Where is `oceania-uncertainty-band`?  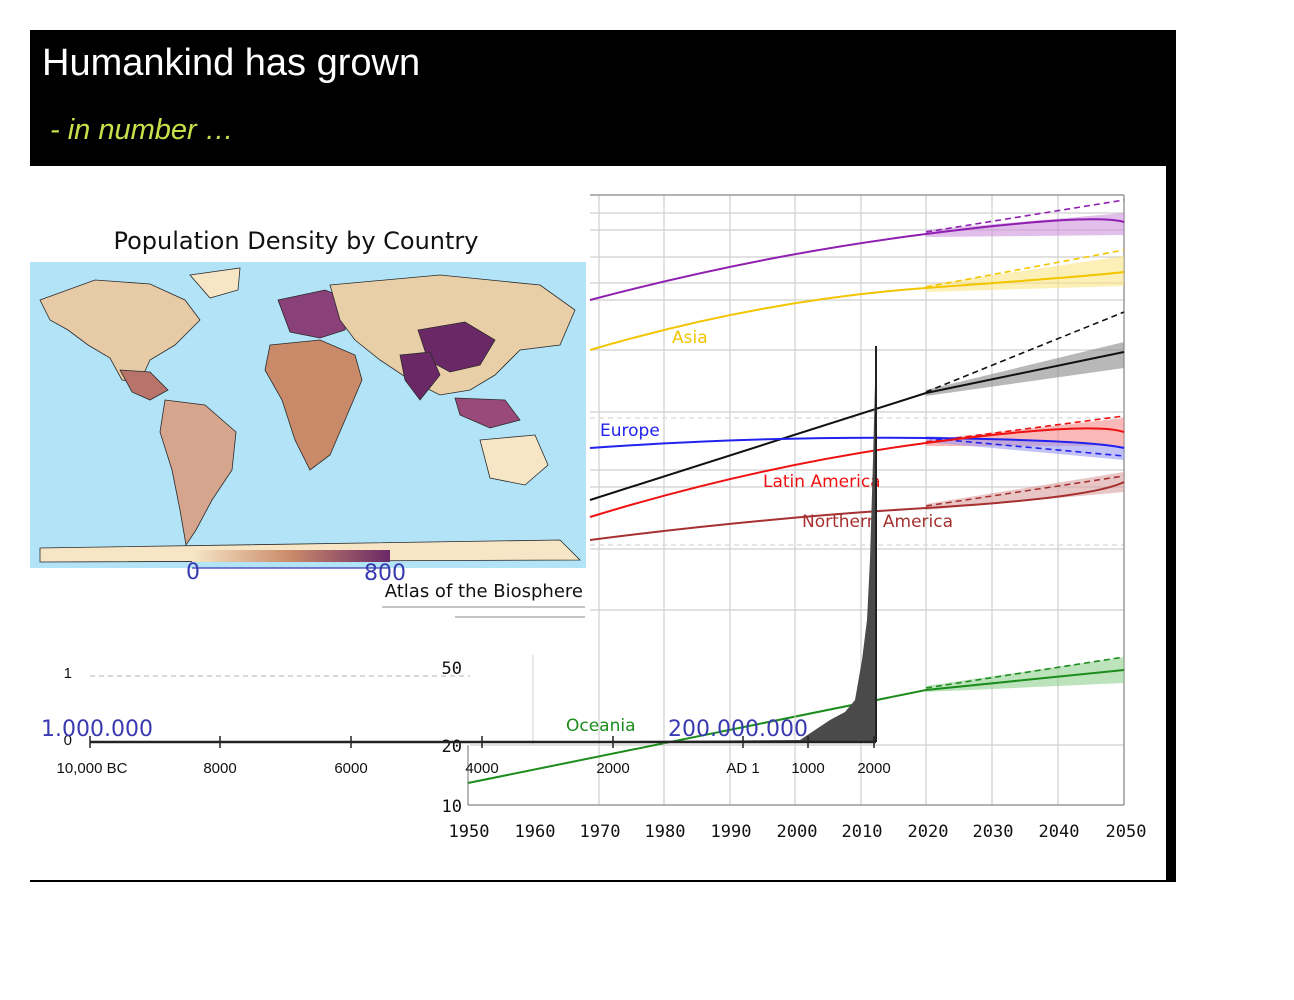
oceania-uncertainty-band is located at coordinates (1025, 674).